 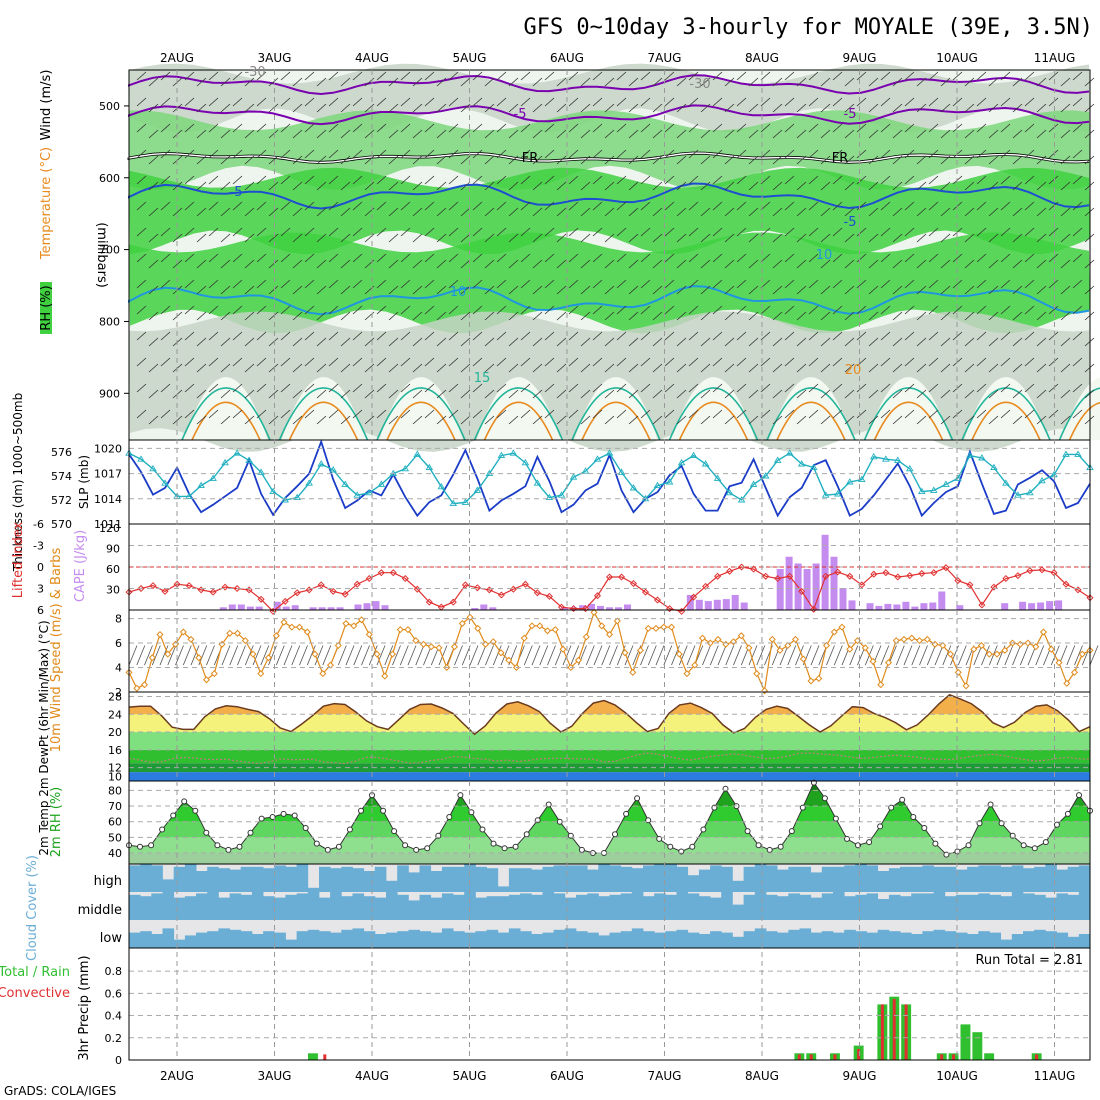 I want to click on contour-label: -5, so click(x=236, y=192).